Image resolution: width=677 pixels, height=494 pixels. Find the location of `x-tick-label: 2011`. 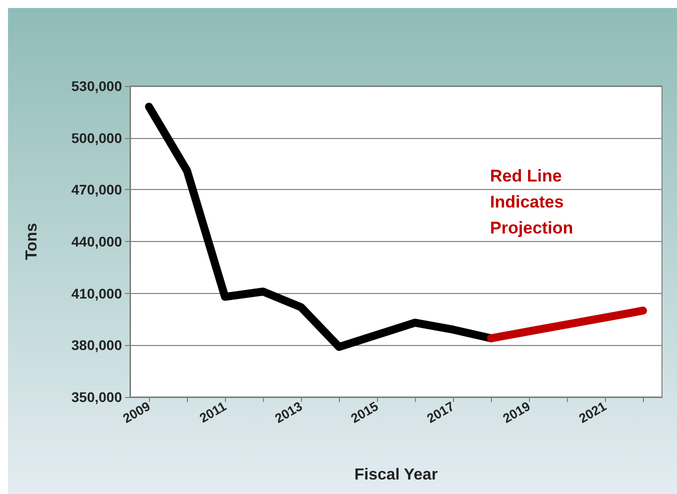

x-tick-label: 2011 is located at coordinates (212, 412).